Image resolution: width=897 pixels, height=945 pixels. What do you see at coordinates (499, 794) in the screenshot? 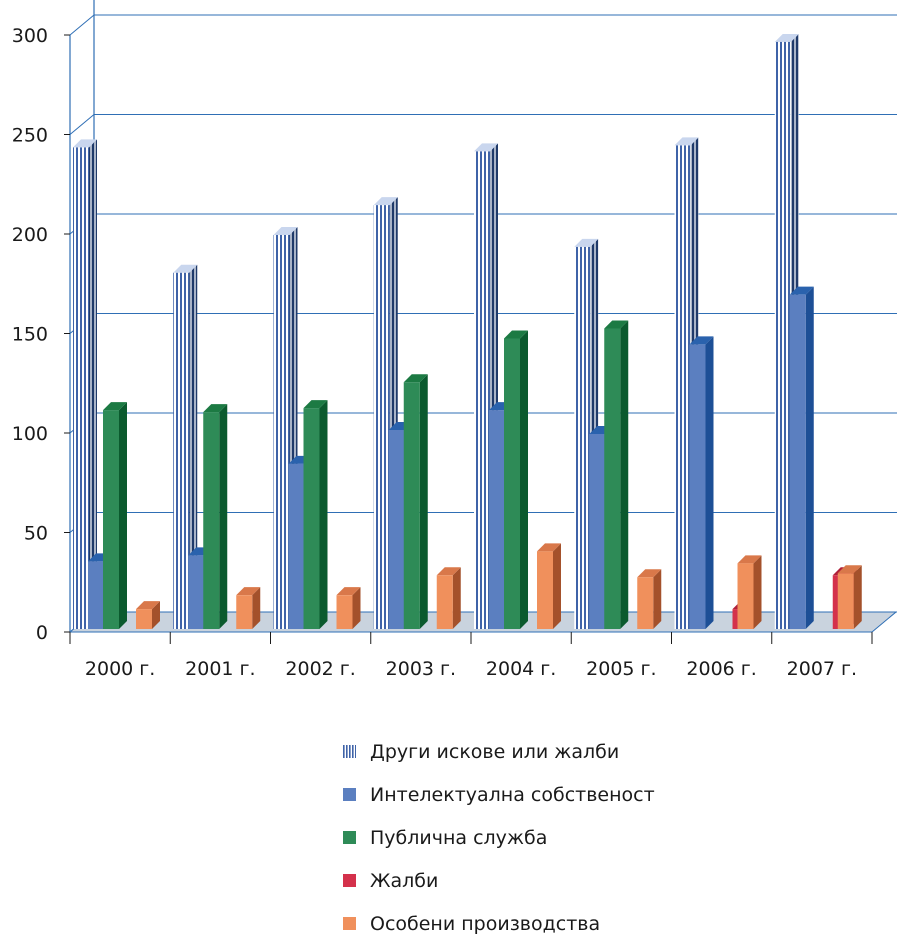
I see `legend-item: Интелектуална собственост` at bounding box center [499, 794].